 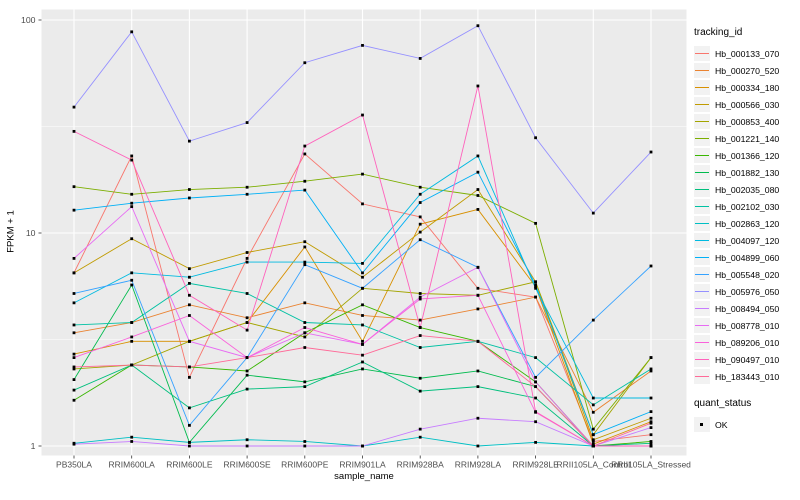 What do you see at coordinates (746, 121) in the screenshot?
I see `legend-item-Hb_000853_400: Hb_000853_400` at bounding box center [746, 121].